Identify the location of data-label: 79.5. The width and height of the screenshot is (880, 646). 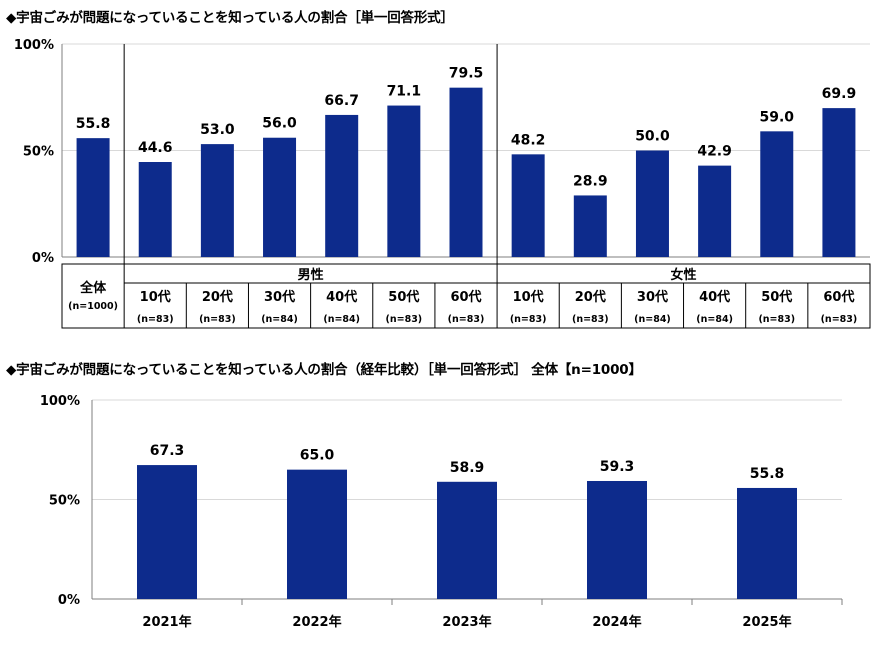
(466, 74).